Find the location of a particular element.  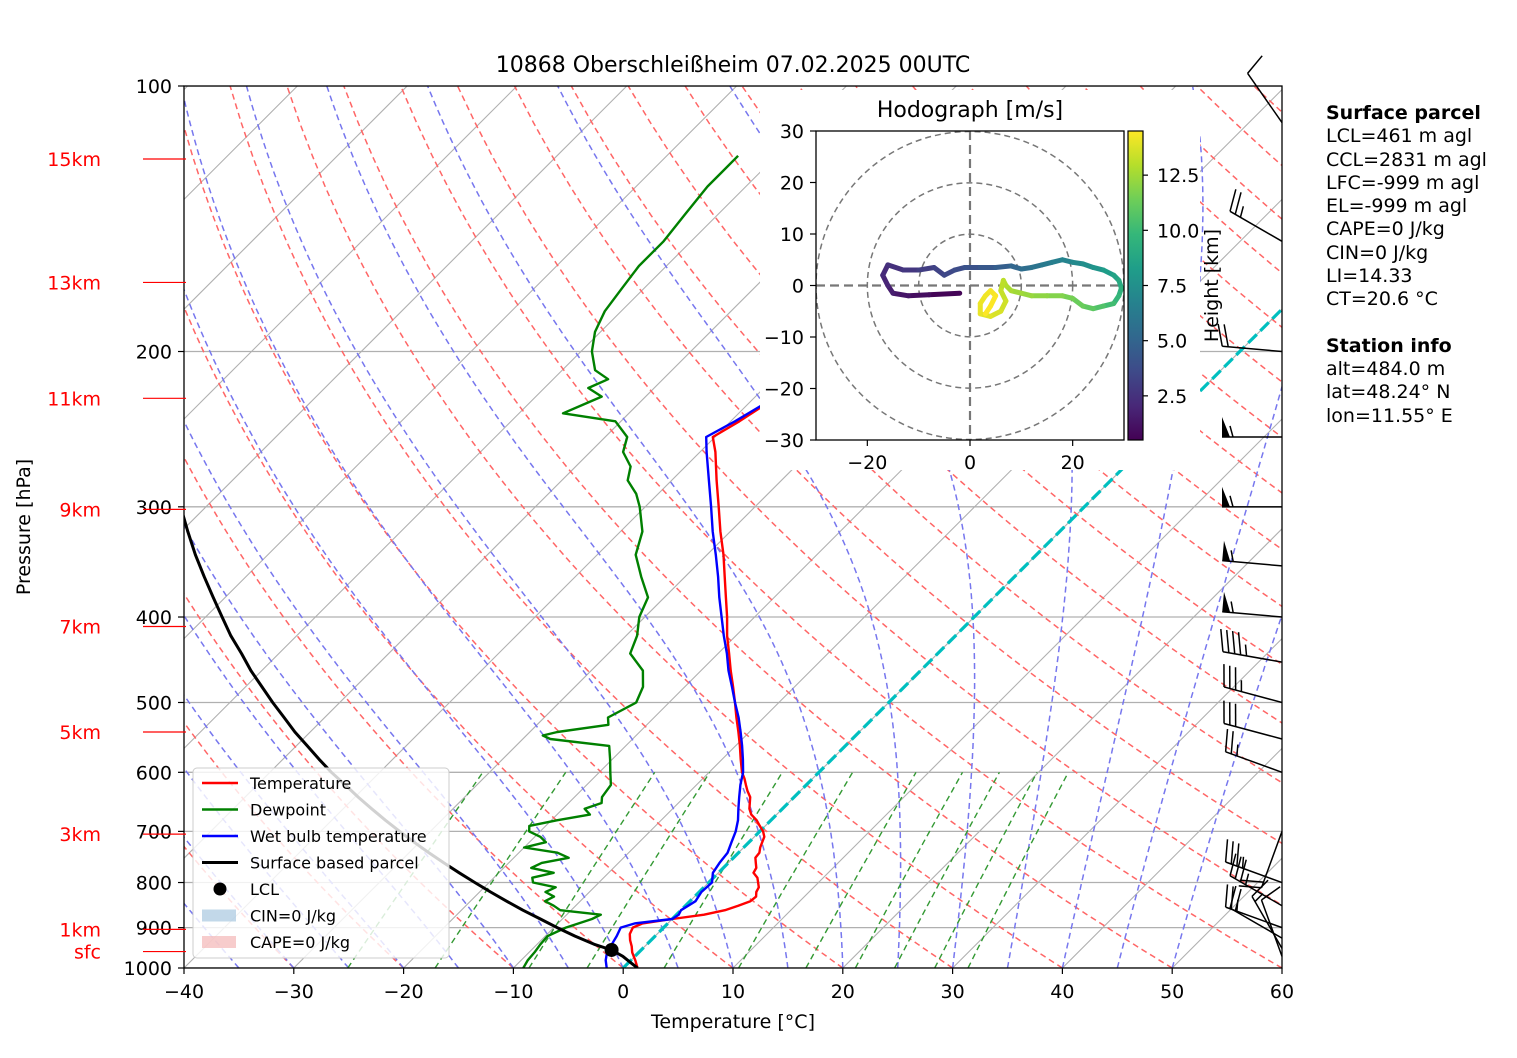

y-axis-label: Pressure [hPa] is located at coordinates (24, 527).